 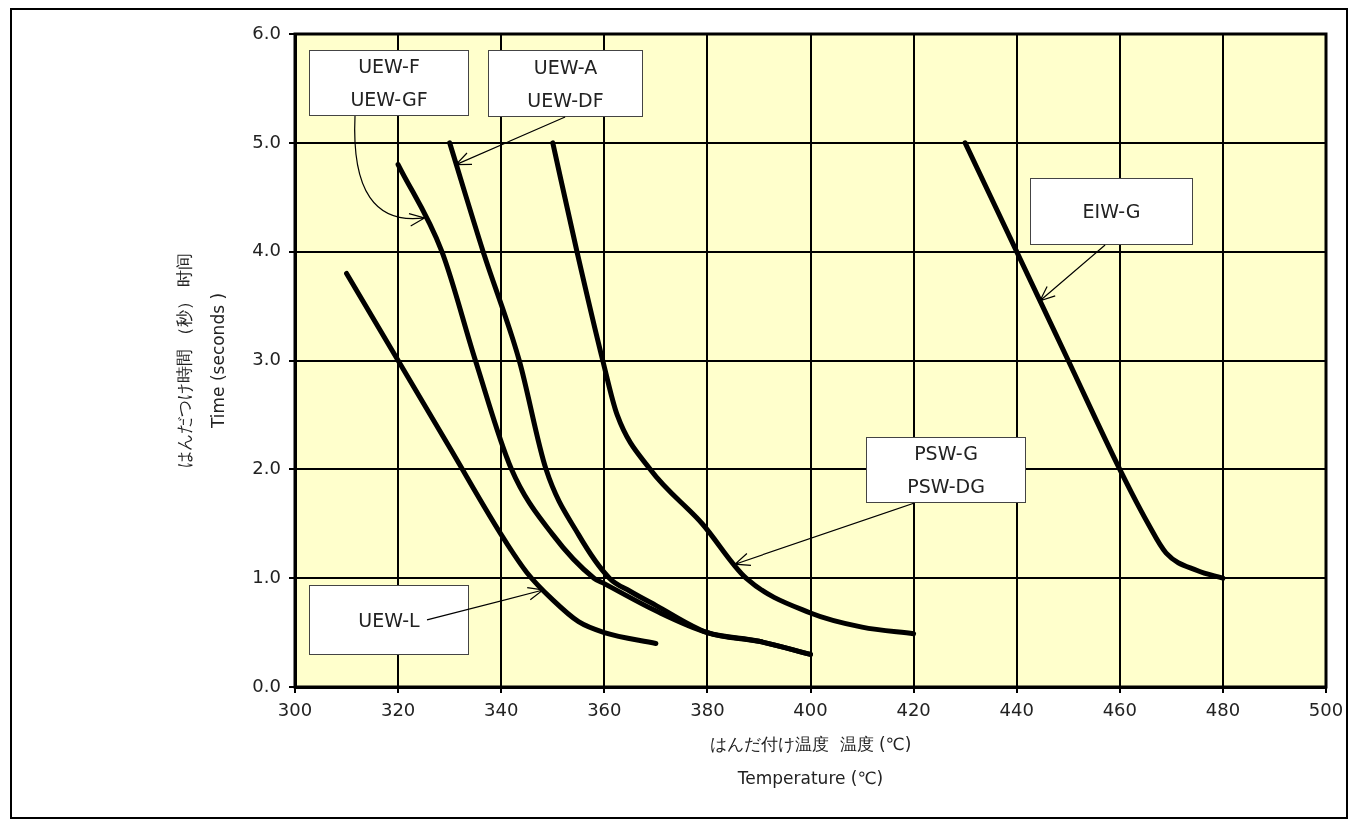 What do you see at coordinates (295, 710) in the screenshot?
I see `x-tick-label: 300` at bounding box center [295, 710].